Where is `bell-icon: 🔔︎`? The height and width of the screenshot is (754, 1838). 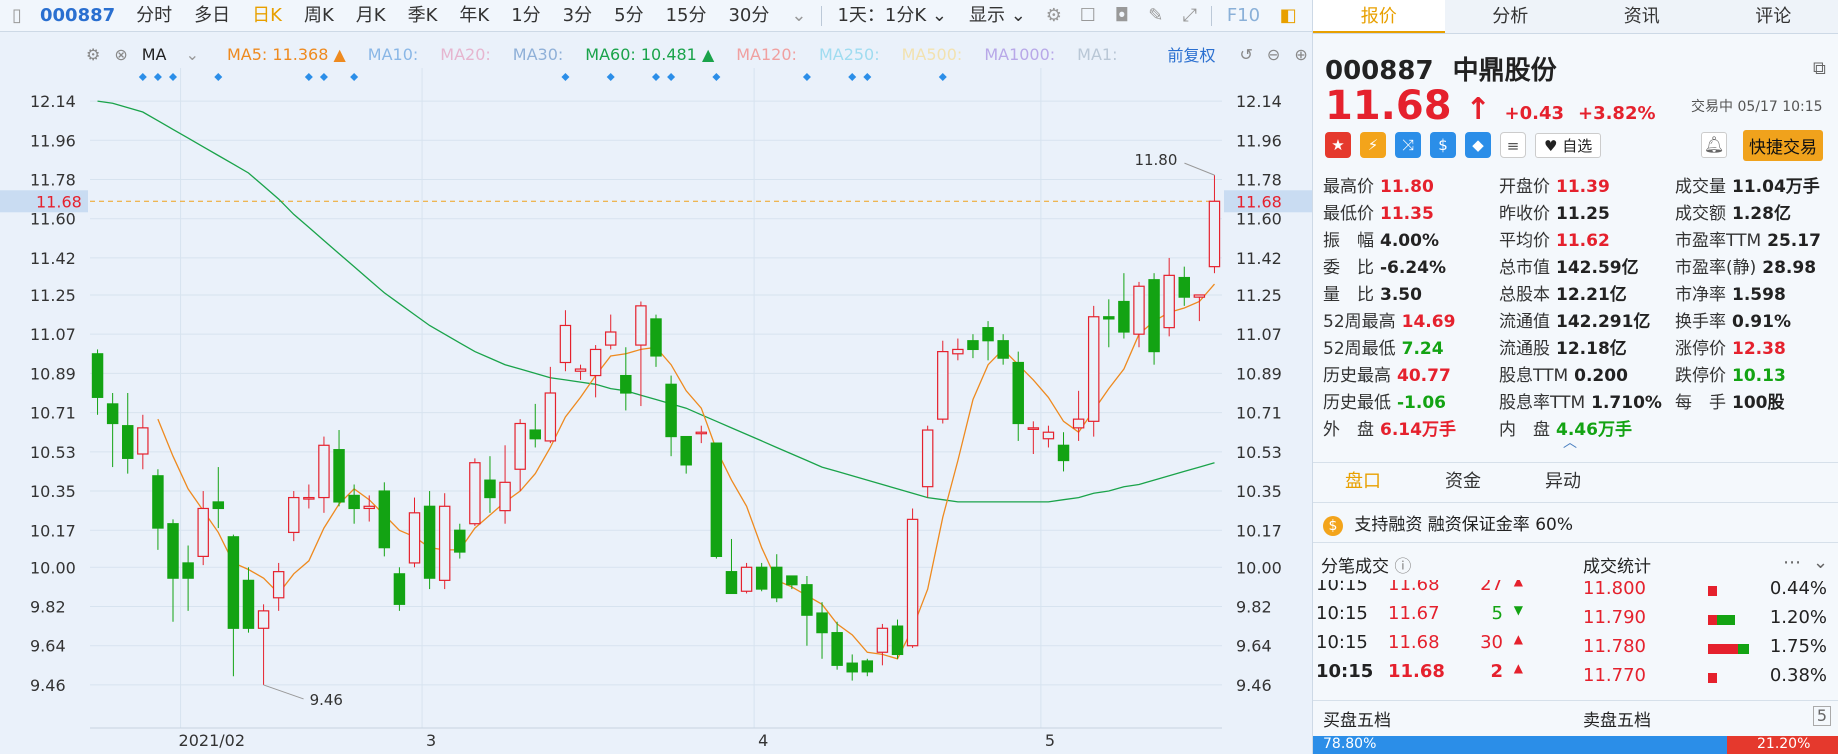
bell-icon: 🔔︎ is located at coordinates (1714, 145).